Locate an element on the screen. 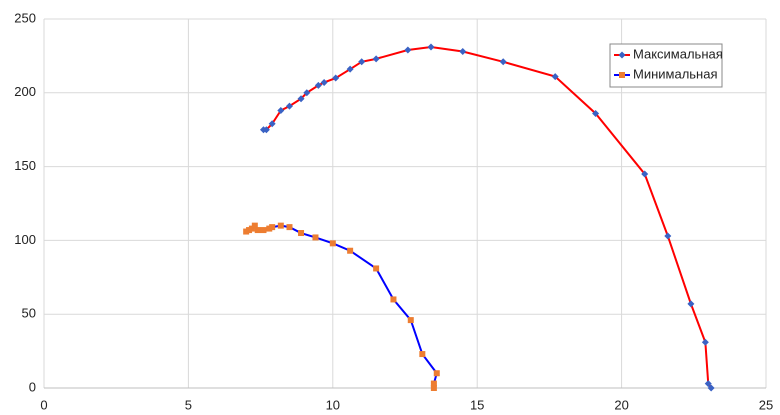 Image resolution: width=780 pixels, height=415 pixels. legend-label: Максимальная is located at coordinates (678, 53).